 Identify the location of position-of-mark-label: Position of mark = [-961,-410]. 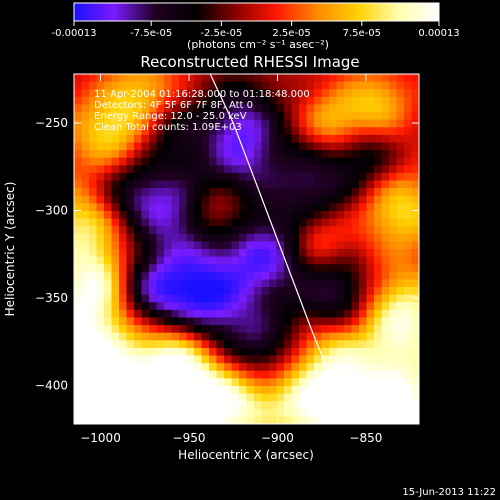
(170, 403).